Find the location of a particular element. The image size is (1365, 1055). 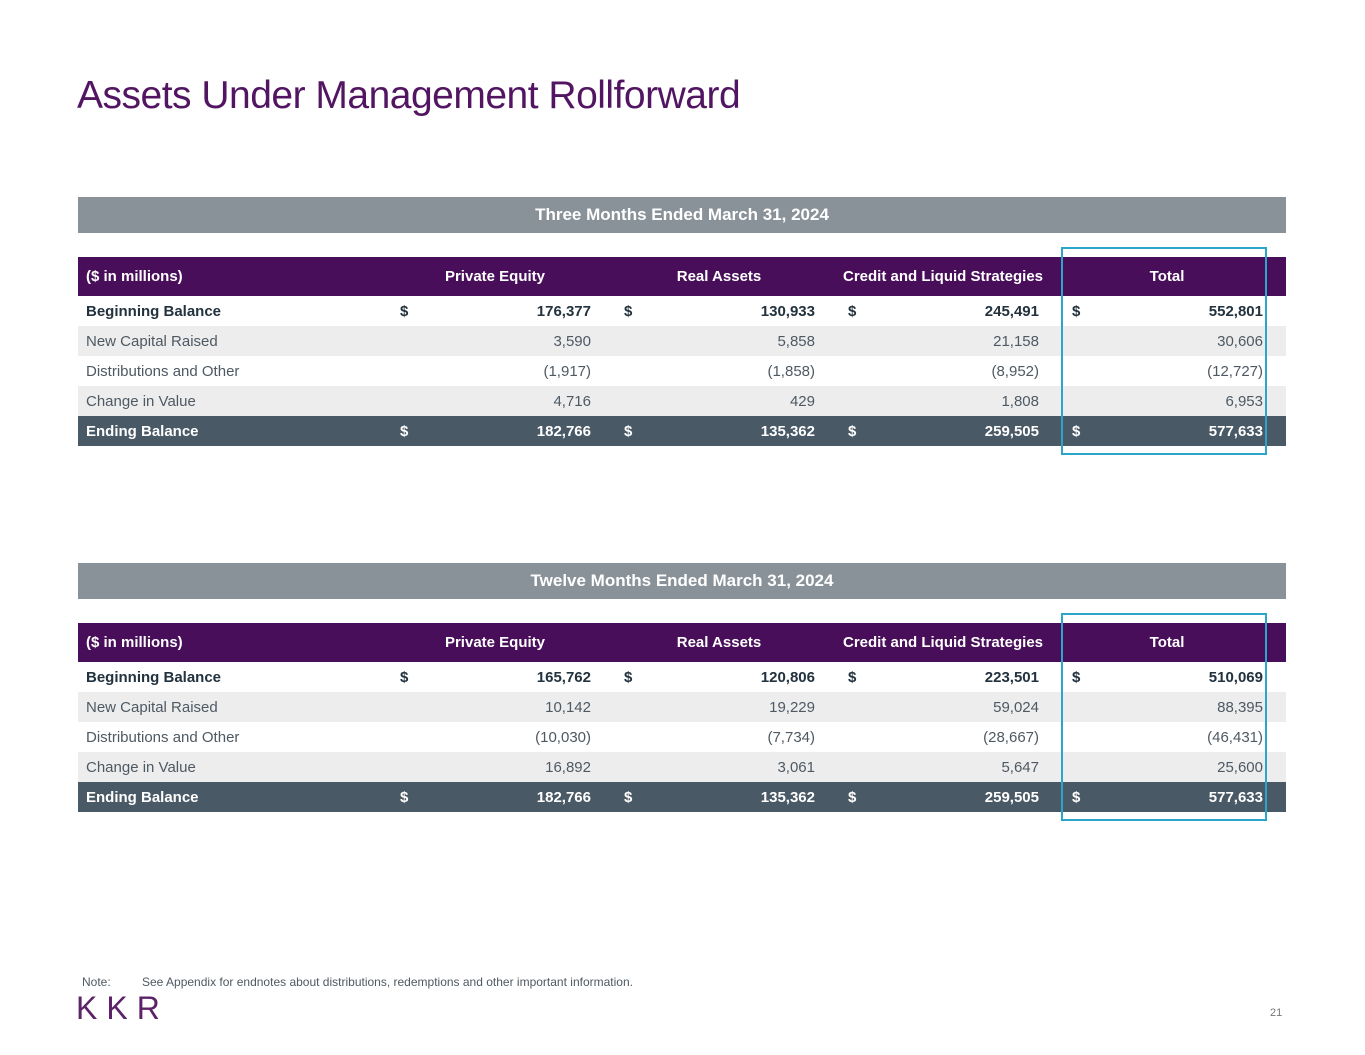

cell-real-assets: 429 is located at coordinates (726, 401).